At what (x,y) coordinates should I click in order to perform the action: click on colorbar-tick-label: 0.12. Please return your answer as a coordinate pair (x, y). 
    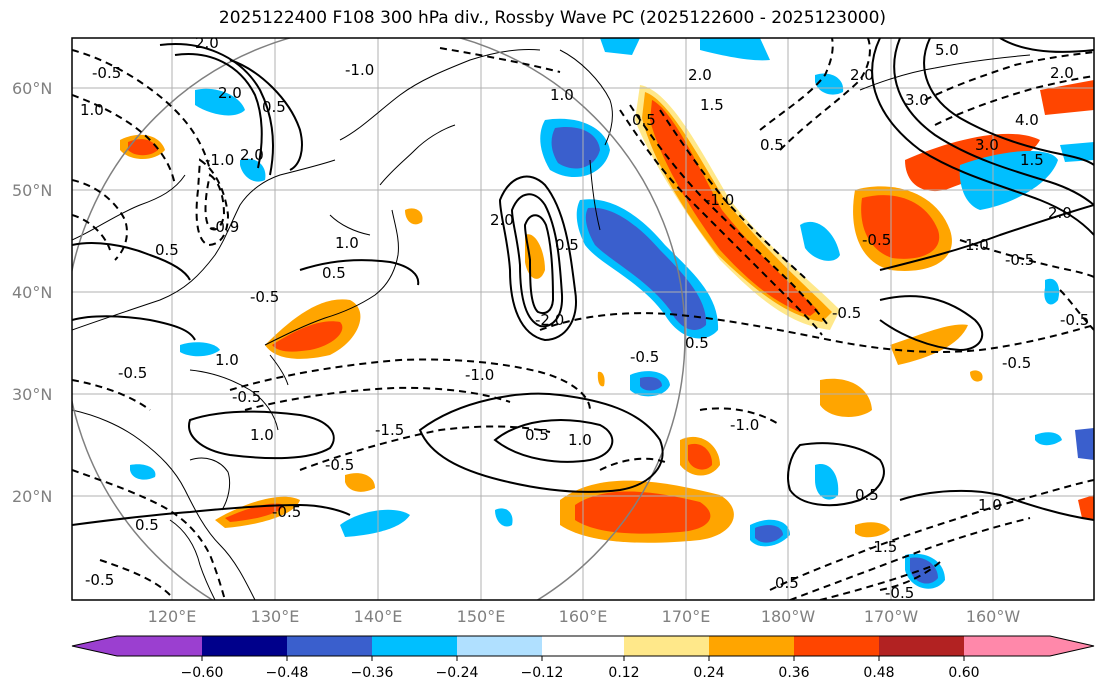
    Looking at the image, I should click on (623, 673).